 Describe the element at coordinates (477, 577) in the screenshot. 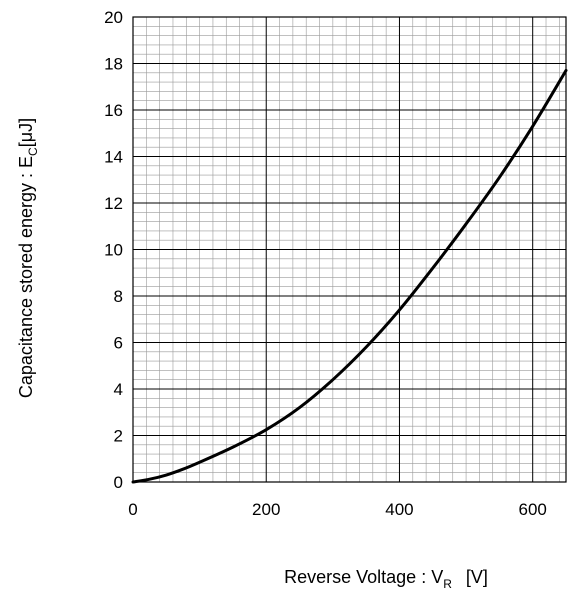

I see `x-axis-title-unit: [V]` at that location.